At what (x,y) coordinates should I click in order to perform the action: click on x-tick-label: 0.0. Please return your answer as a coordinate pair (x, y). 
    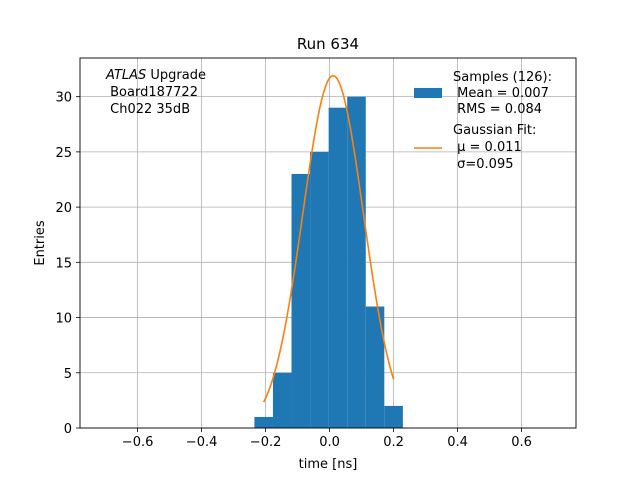
    Looking at the image, I should click on (329, 442).